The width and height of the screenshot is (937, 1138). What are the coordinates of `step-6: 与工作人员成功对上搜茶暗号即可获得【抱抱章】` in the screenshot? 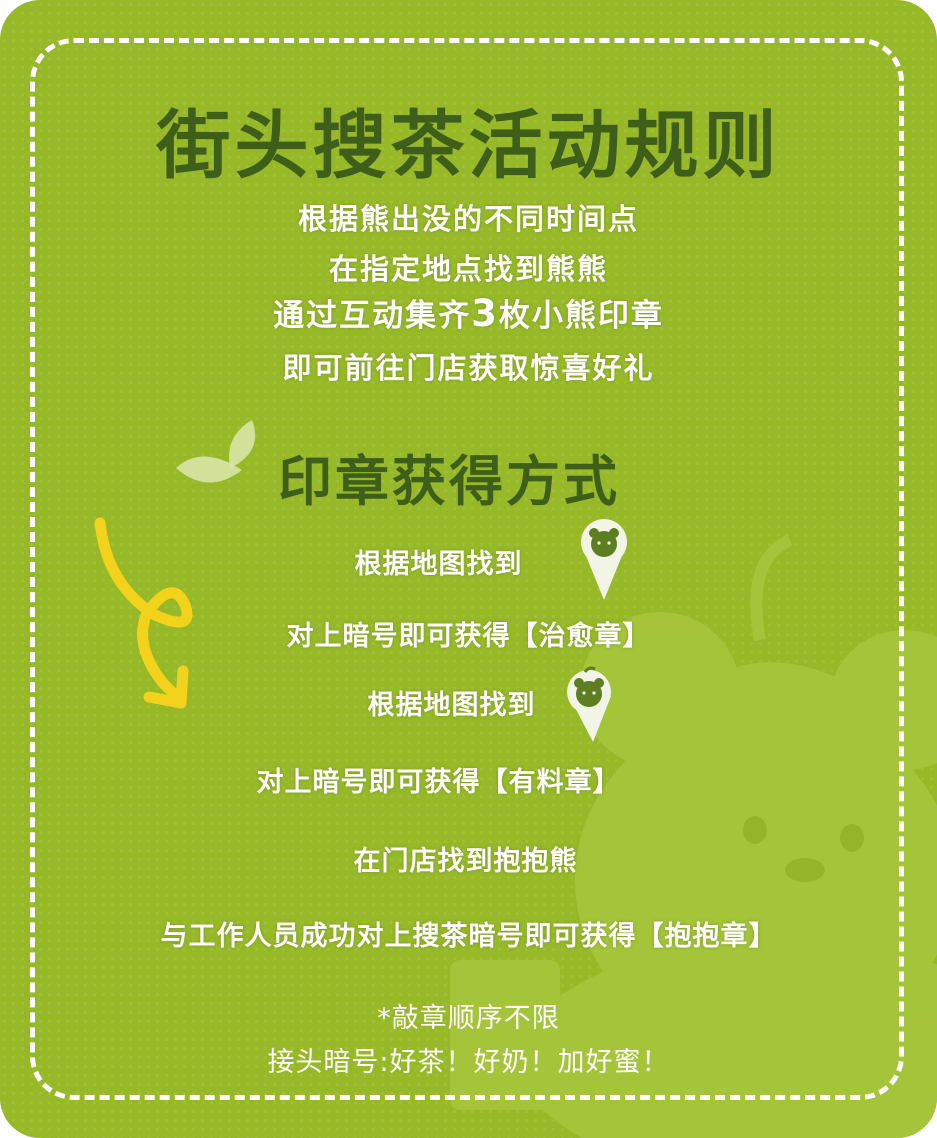 It's located at (468, 936).